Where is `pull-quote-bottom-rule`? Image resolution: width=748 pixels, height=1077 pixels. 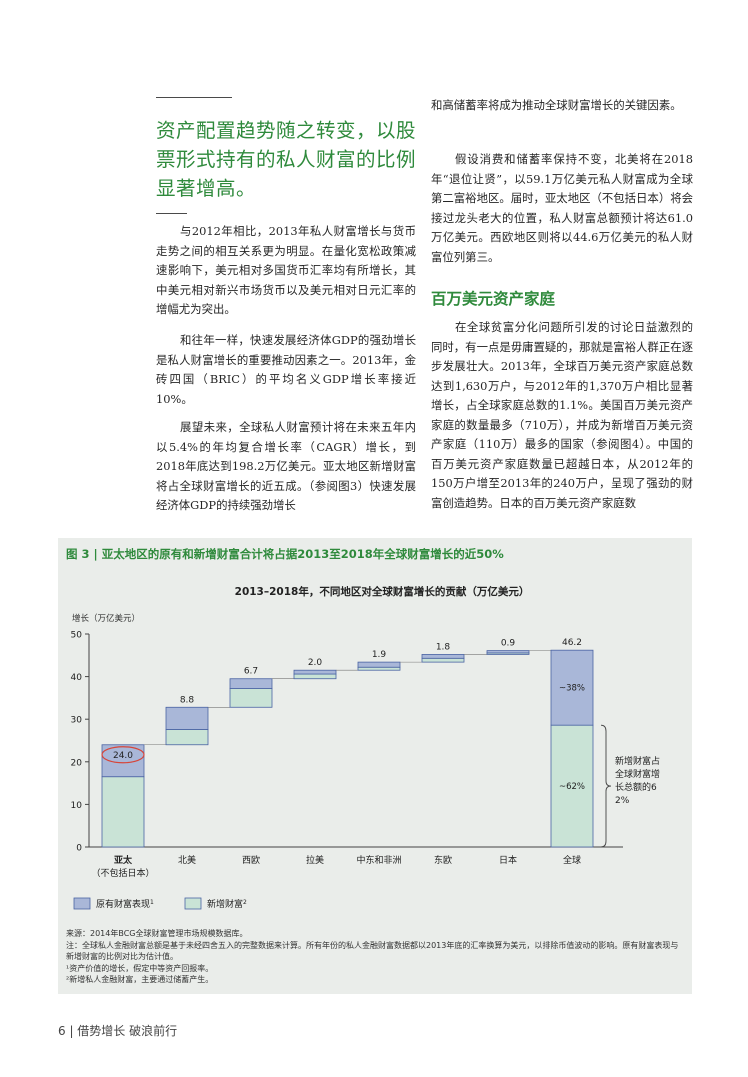 pull-quote-bottom-rule is located at coordinates (171, 213).